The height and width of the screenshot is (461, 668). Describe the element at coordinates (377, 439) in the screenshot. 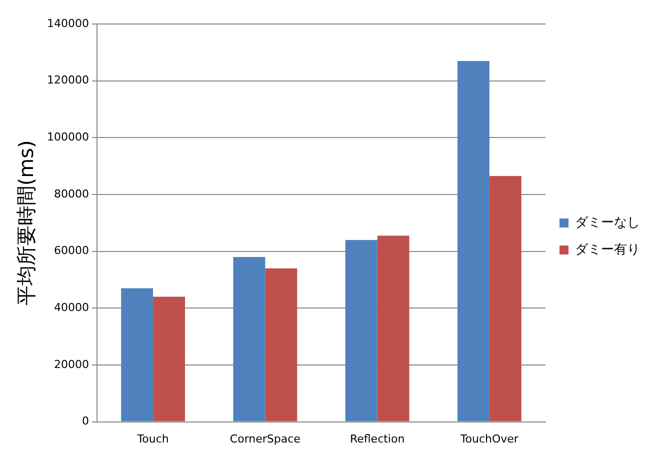

I see `x-tick-label: Reflection` at that location.